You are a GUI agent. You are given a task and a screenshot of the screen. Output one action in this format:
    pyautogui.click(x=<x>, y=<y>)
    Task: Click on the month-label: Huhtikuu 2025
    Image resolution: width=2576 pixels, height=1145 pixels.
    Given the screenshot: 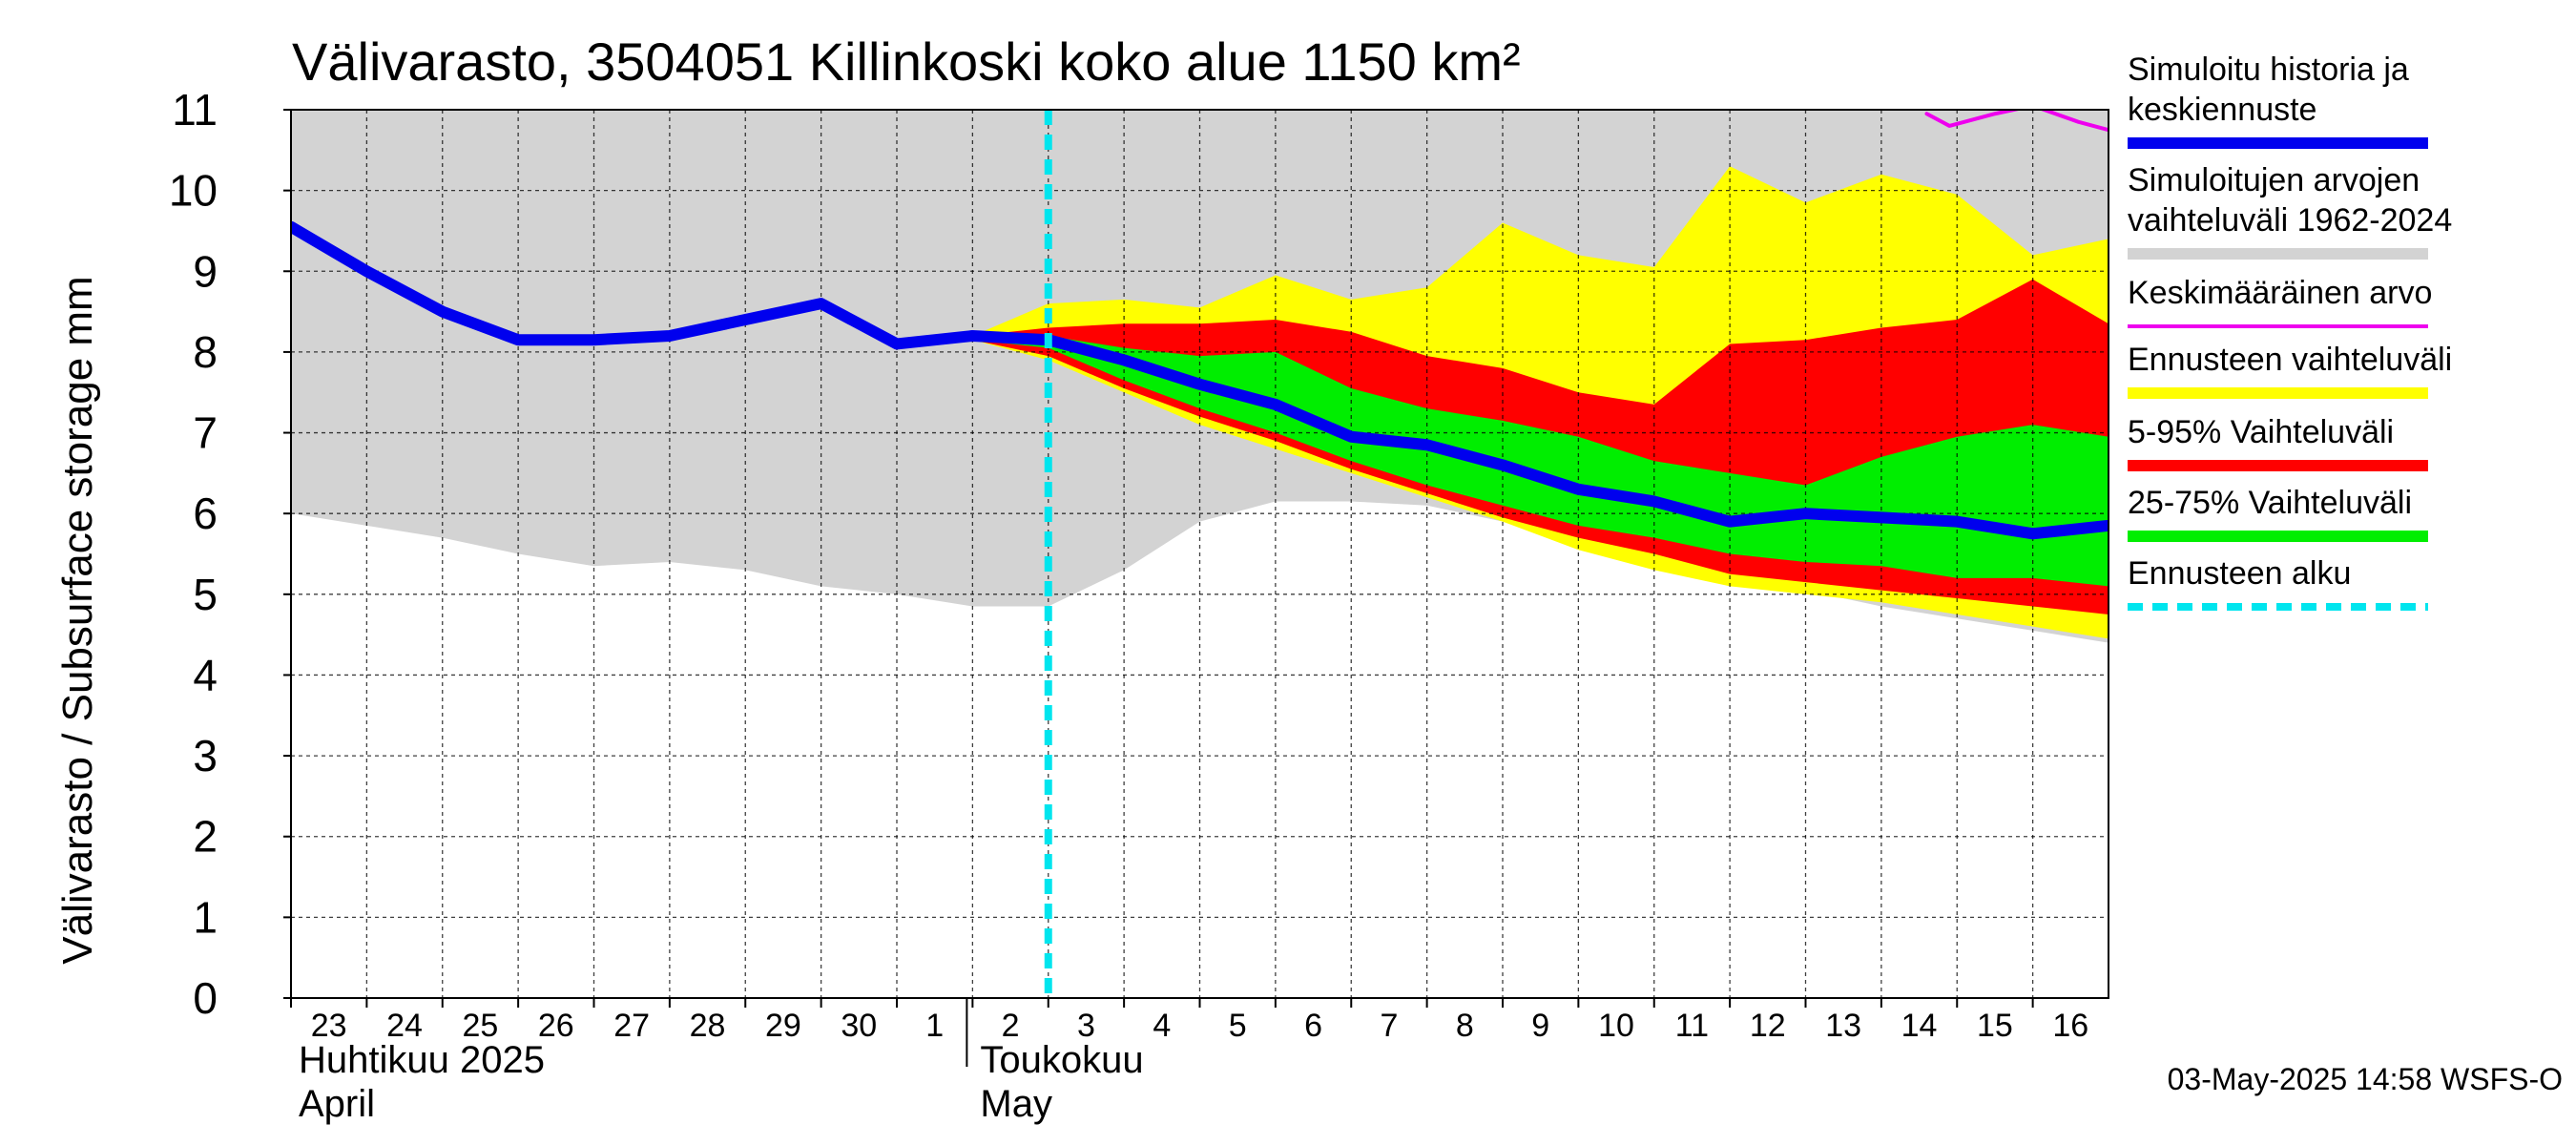 What is the action you would take?
    pyautogui.click(x=422, y=1060)
    